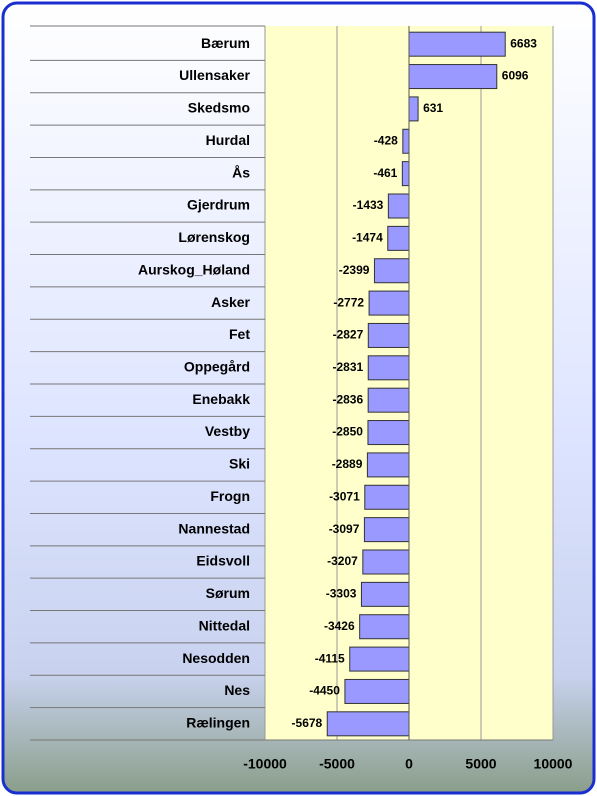 The height and width of the screenshot is (796, 597). Describe the element at coordinates (218, 205) in the screenshot. I see `y-tick-label: Gjerdrum` at that location.